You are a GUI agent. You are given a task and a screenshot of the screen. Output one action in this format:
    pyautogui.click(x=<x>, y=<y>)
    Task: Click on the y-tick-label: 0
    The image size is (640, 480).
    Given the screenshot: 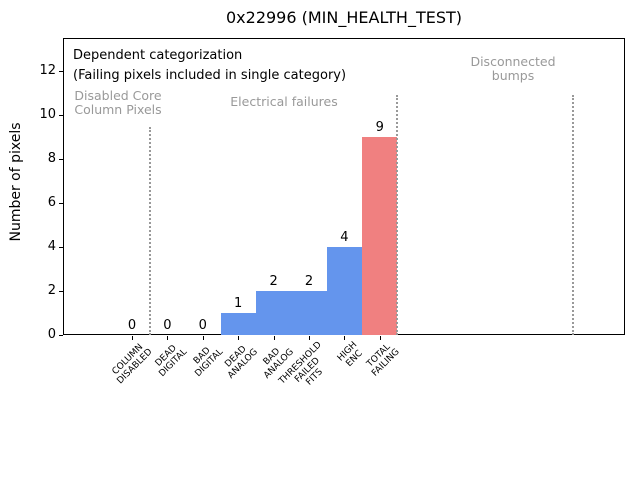 What is the action you would take?
    pyautogui.click(x=51, y=334)
    